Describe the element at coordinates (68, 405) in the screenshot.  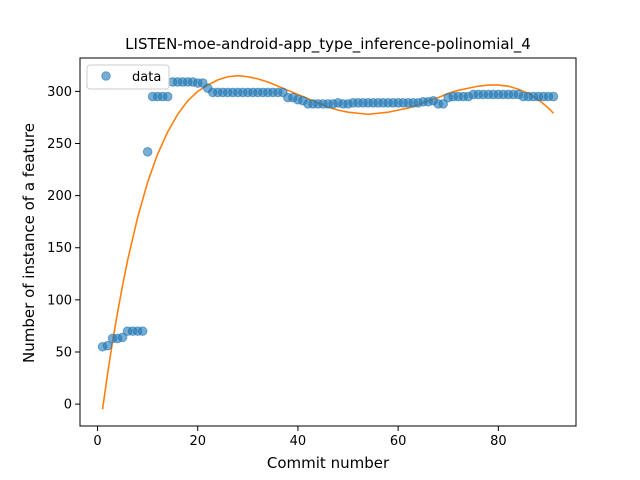
I see `y-tick-label: 0` at that location.